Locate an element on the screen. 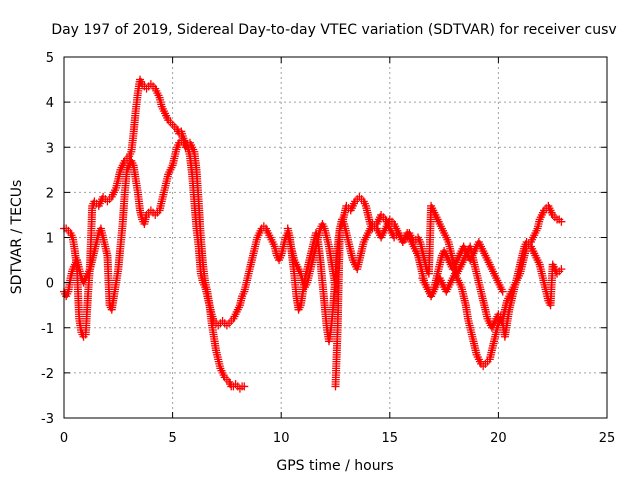 This screenshot has height=480, width=640. y-tick-label: 2 is located at coordinates (50, 193).